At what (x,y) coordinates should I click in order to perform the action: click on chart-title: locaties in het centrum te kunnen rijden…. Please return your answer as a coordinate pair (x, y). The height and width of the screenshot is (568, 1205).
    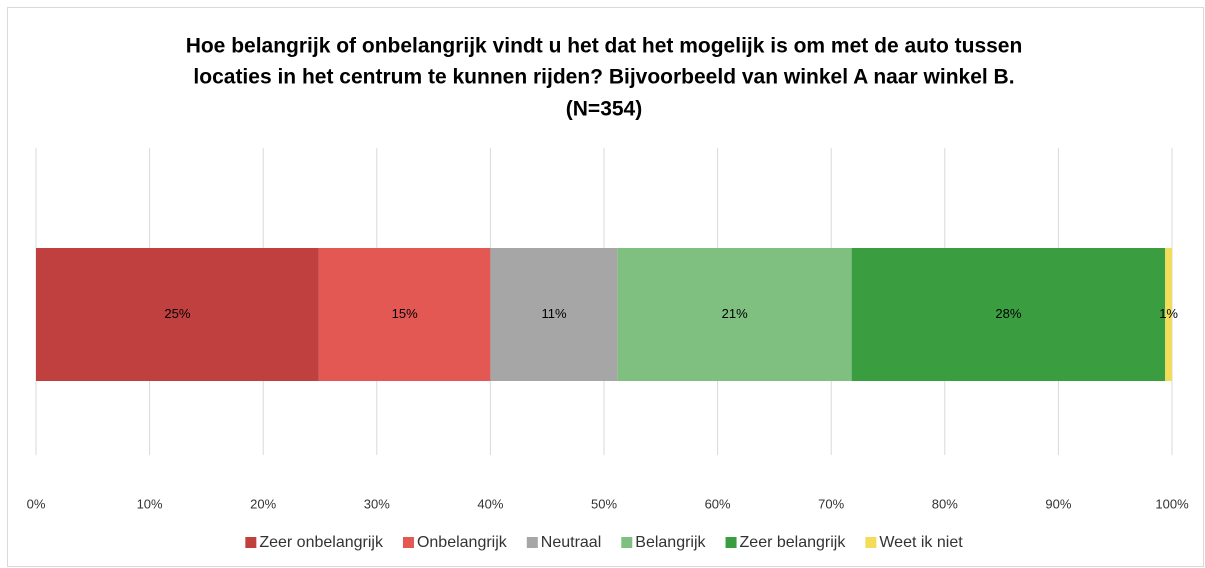
    Looking at the image, I should click on (603, 77).